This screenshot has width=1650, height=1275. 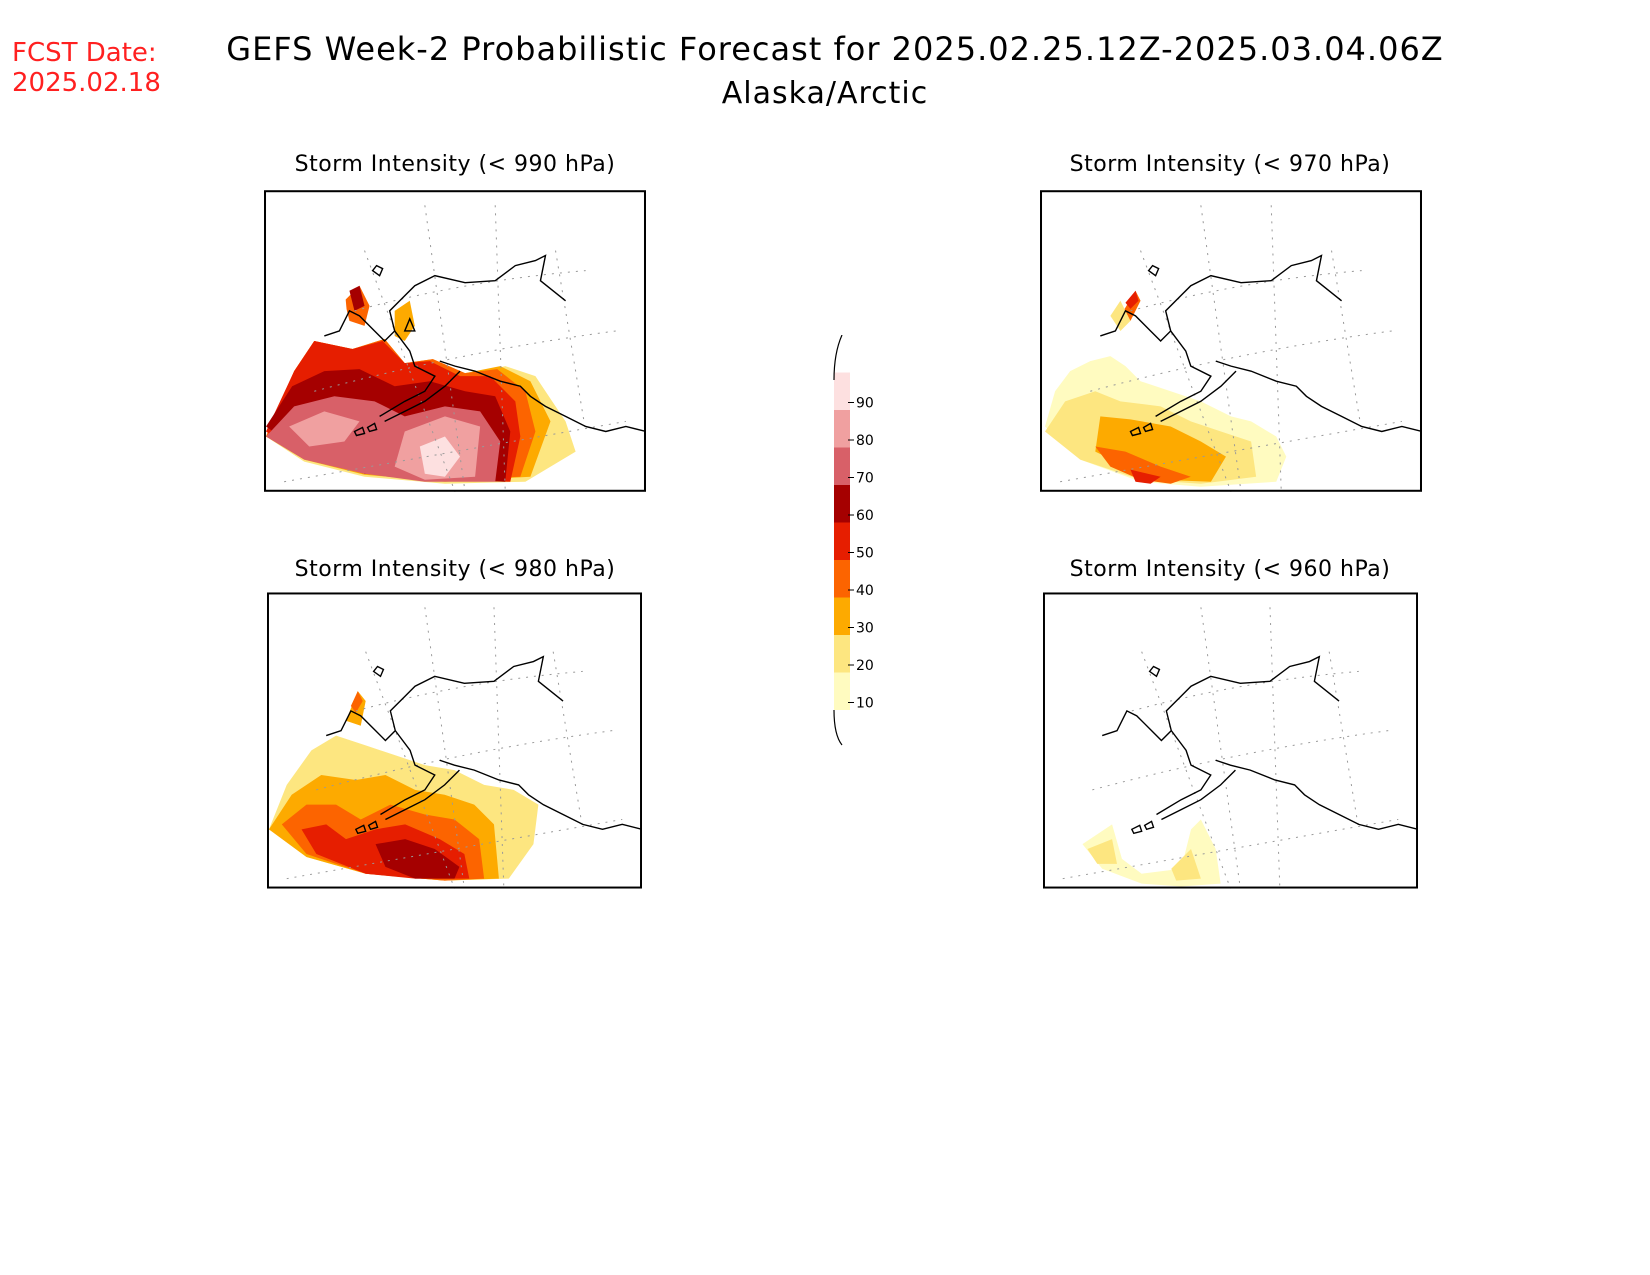 What do you see at coordinates (825, 93) in the screenshot?
I see `region-subtitle: Alaska/Arctic` at bounding box center [825, 93].